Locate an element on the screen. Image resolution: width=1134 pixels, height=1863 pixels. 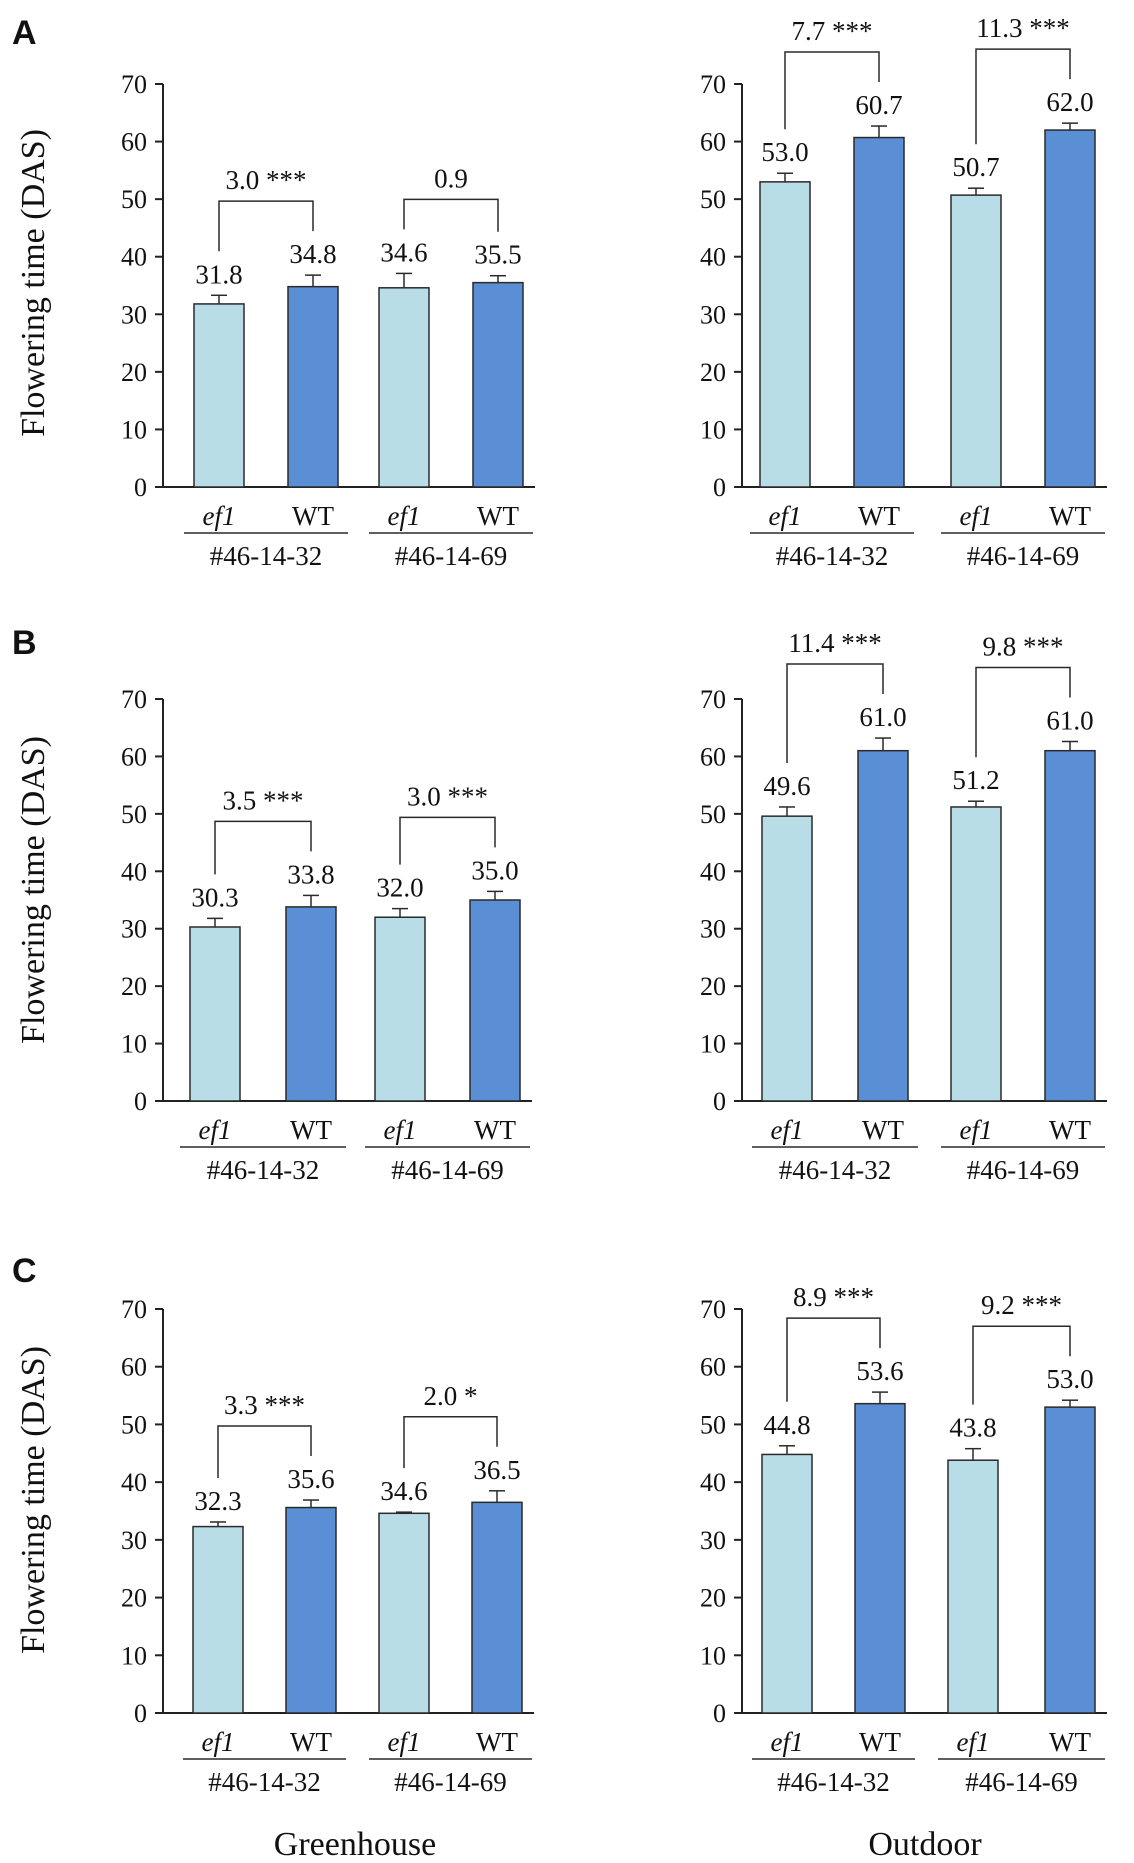
panel-letter: B is located at coordinates (24, 643).